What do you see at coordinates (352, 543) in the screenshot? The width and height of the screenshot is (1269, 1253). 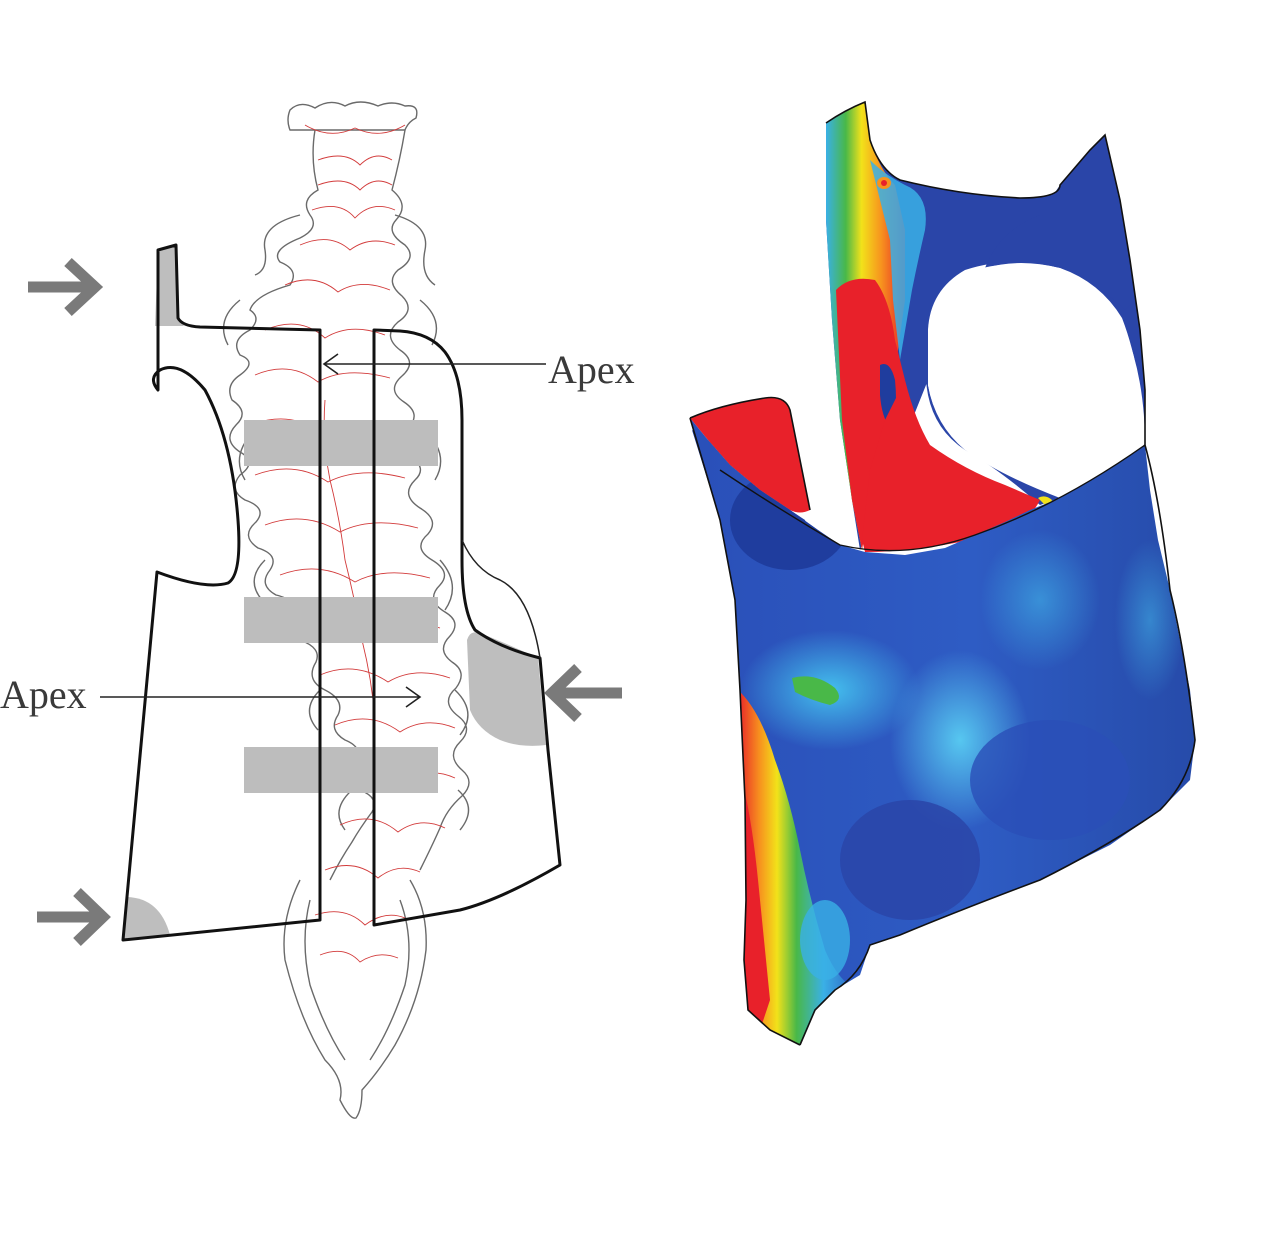 I see `spine-red-contours` at bounding box center [352, 543].